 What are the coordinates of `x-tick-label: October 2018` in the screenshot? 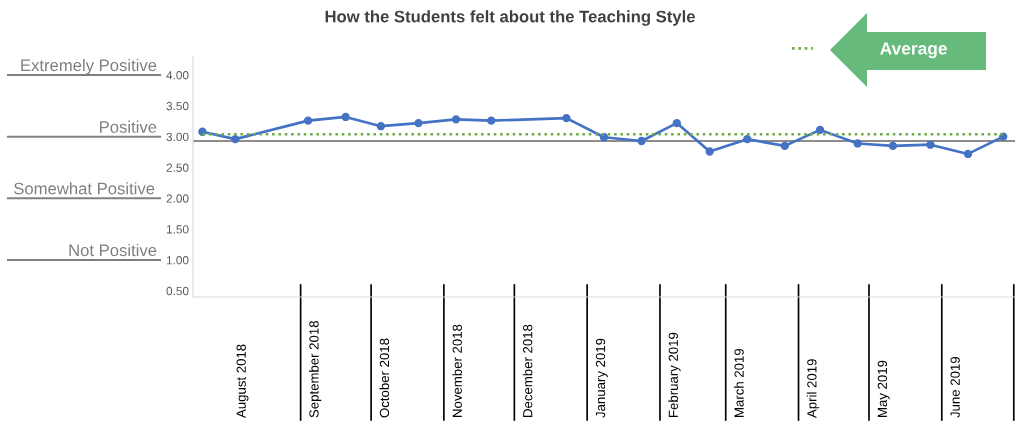 It's located at (384, 378).